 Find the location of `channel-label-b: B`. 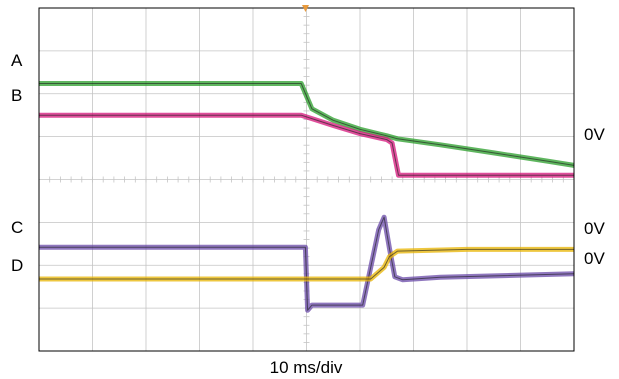

channel-label-b: B is located at coordinates (16, 95).